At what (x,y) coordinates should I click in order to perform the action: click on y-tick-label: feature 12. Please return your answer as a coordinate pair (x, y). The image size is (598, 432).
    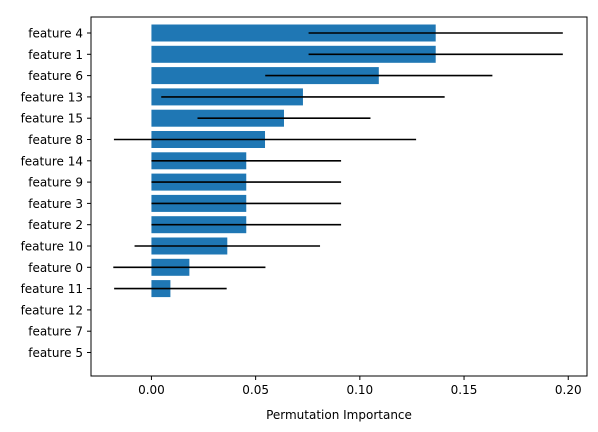
    Looking at the image, I should click on (52, 310).